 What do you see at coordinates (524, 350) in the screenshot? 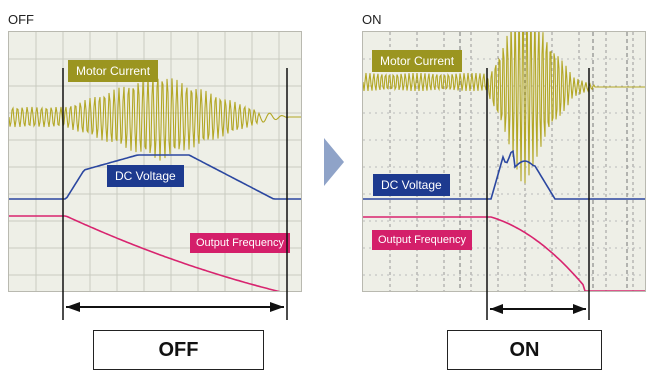
I see `on-result-box: ON` at bounding box center [524, 350].